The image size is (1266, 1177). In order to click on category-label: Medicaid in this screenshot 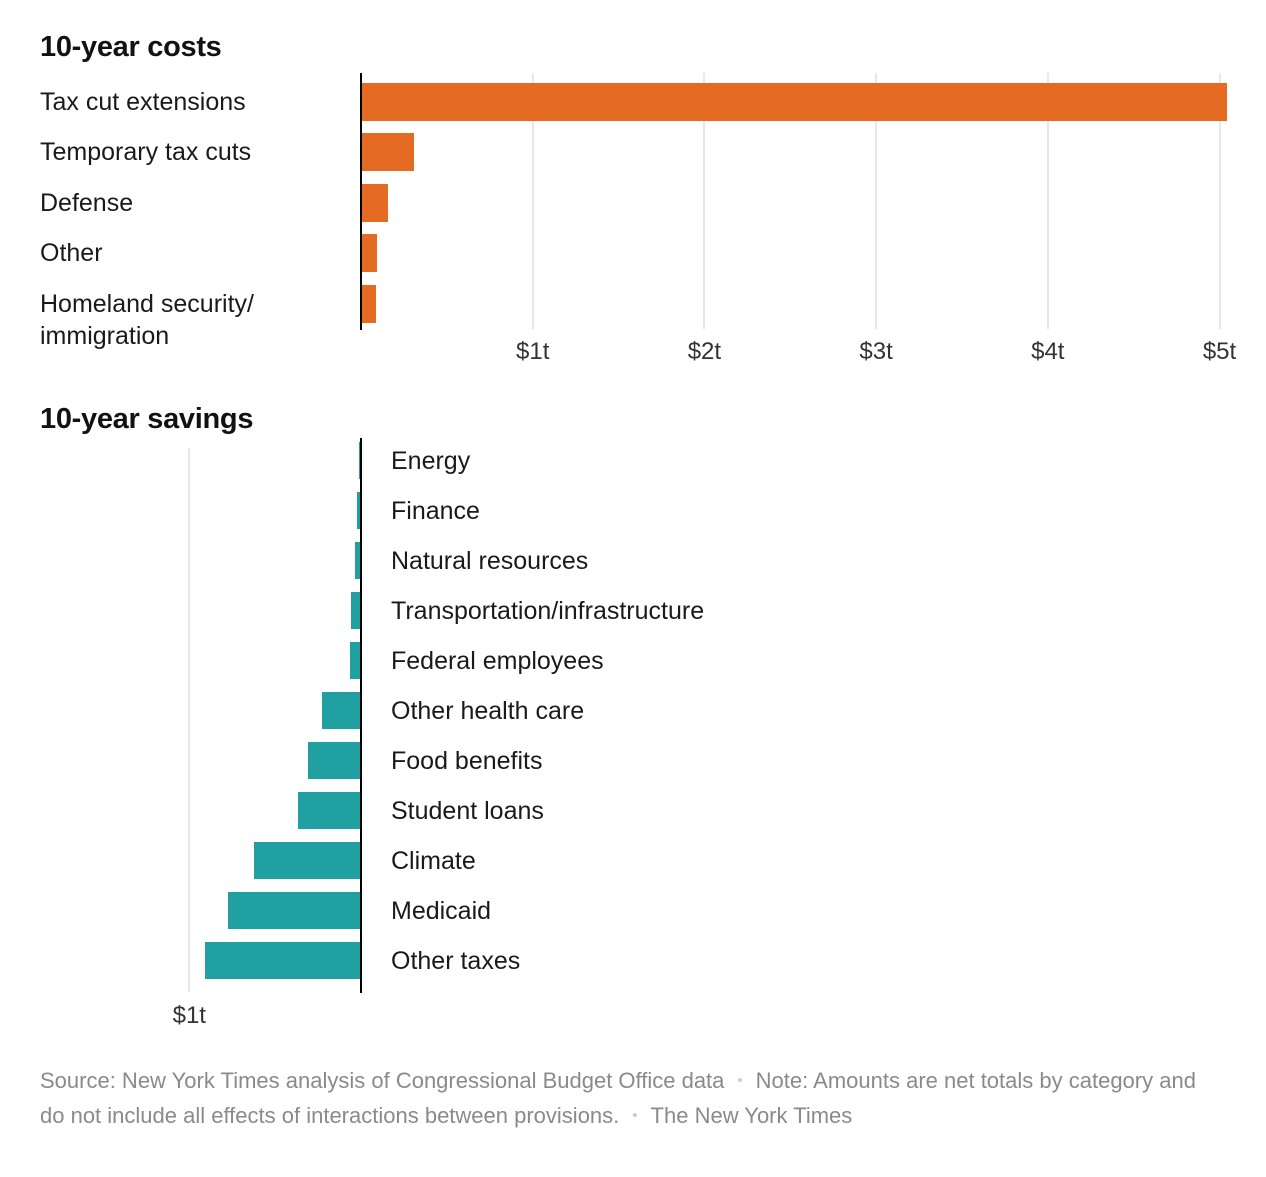, I will do `click(441, 910)`.